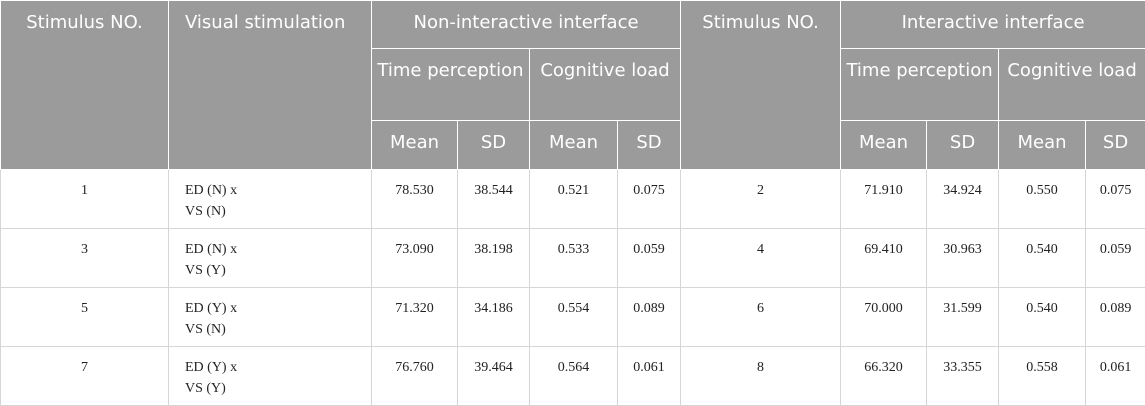  What do you see at coordinates (415, 376) in the screenshot?
I see `table-cell: 76.760` at bounding box center [415, 376].